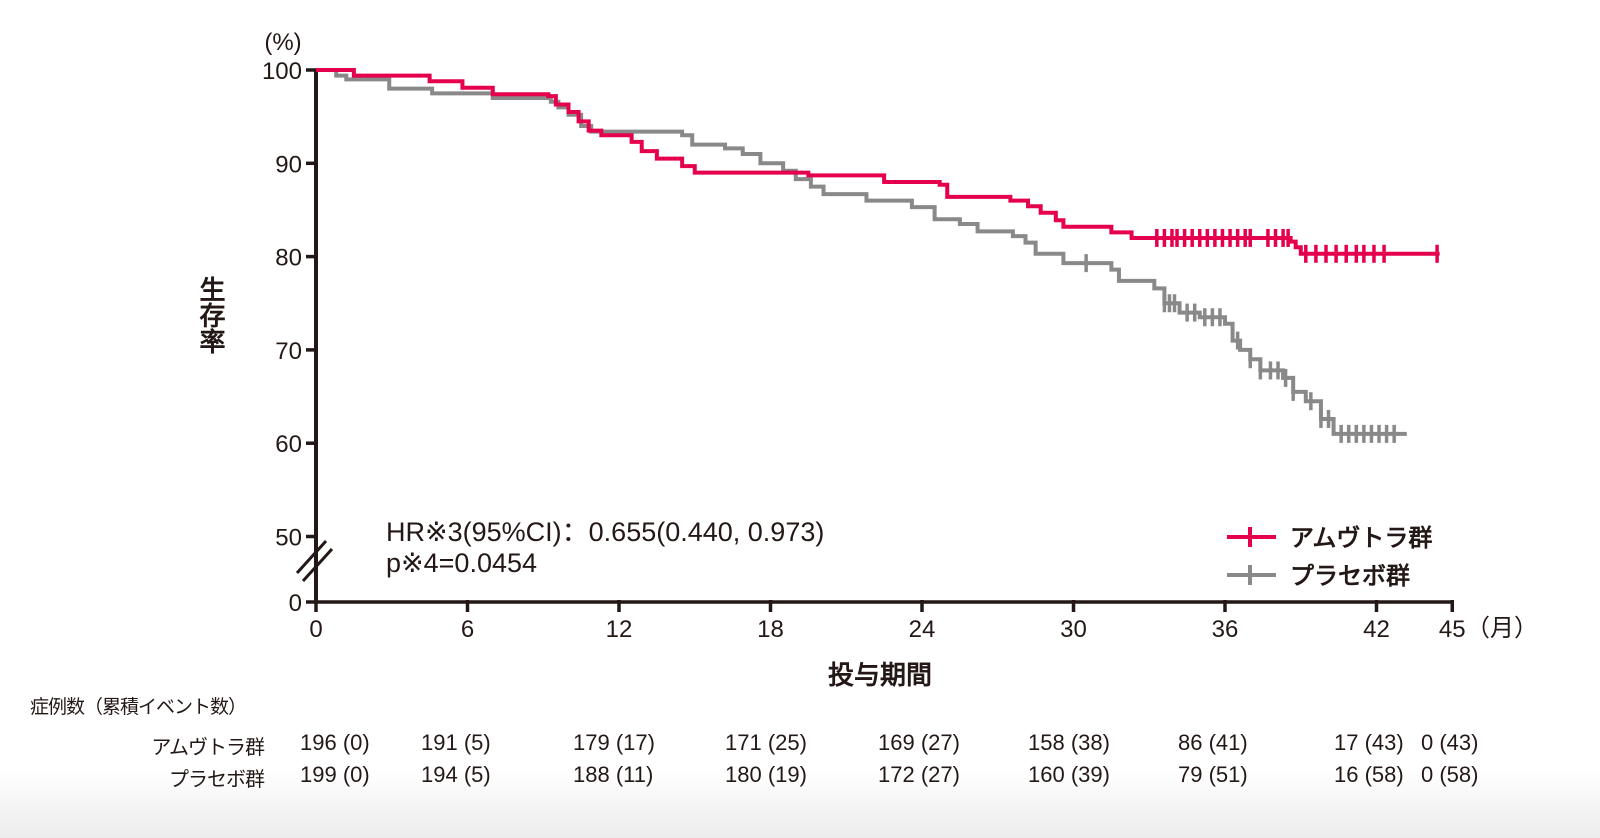 The height and width of the screenshot is (838, 1600). What do you see at coordinates (461, 563) in the screenshot?
I see `p-value-annotation: p※4=0.0454` at bounding box center [461, 563].